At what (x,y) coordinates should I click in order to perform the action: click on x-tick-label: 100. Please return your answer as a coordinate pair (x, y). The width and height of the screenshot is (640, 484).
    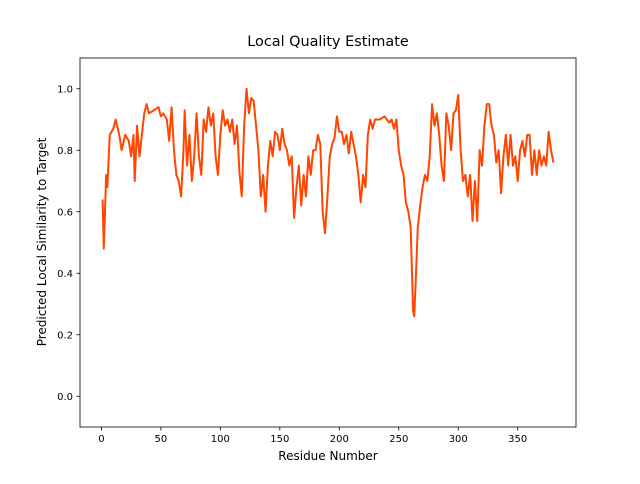
    Looking at the image, I should click on (220, 439).